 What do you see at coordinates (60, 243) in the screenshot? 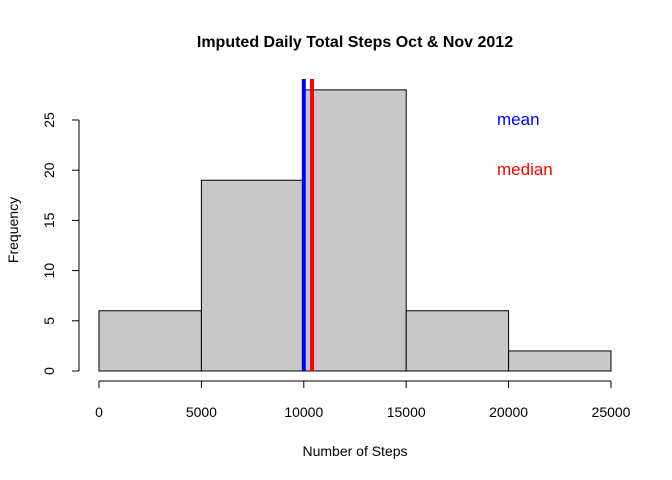
I see `y-axis: 0 5 10 15 20 25` at bounding box center [60, 243].